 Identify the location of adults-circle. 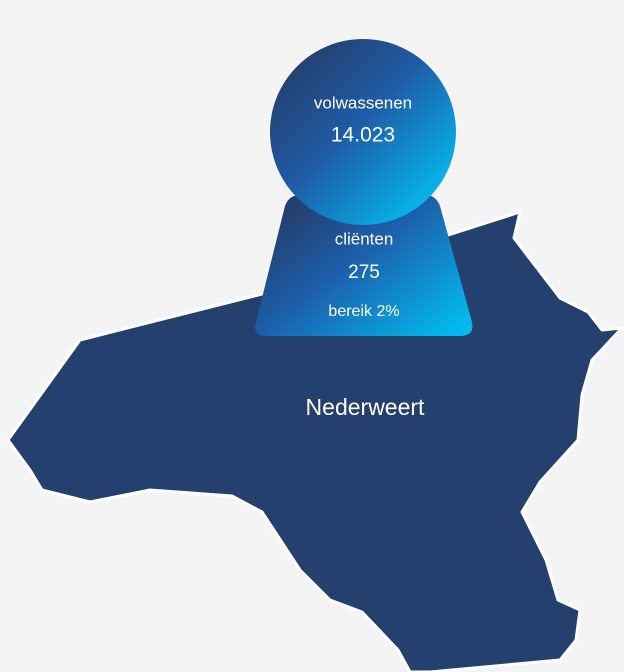
(363, 132).